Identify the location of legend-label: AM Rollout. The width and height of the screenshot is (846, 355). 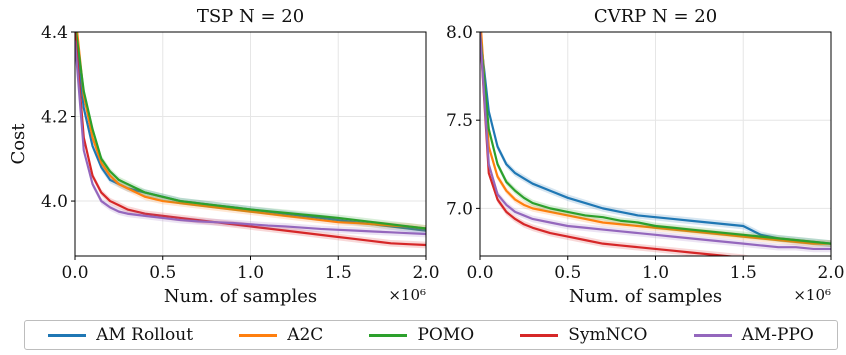
(145, 335).